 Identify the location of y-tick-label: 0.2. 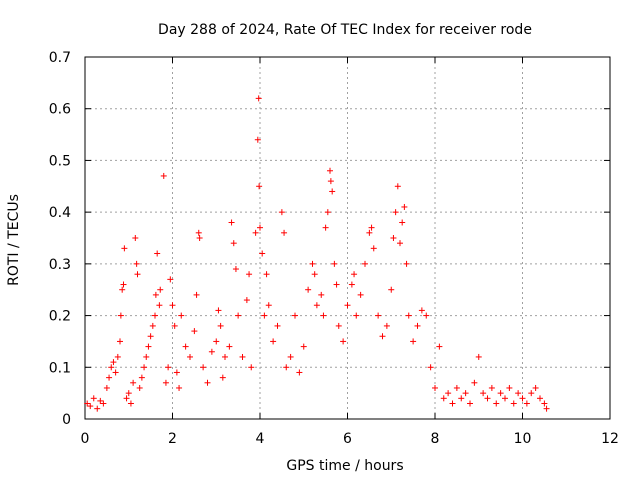
(60, 317).